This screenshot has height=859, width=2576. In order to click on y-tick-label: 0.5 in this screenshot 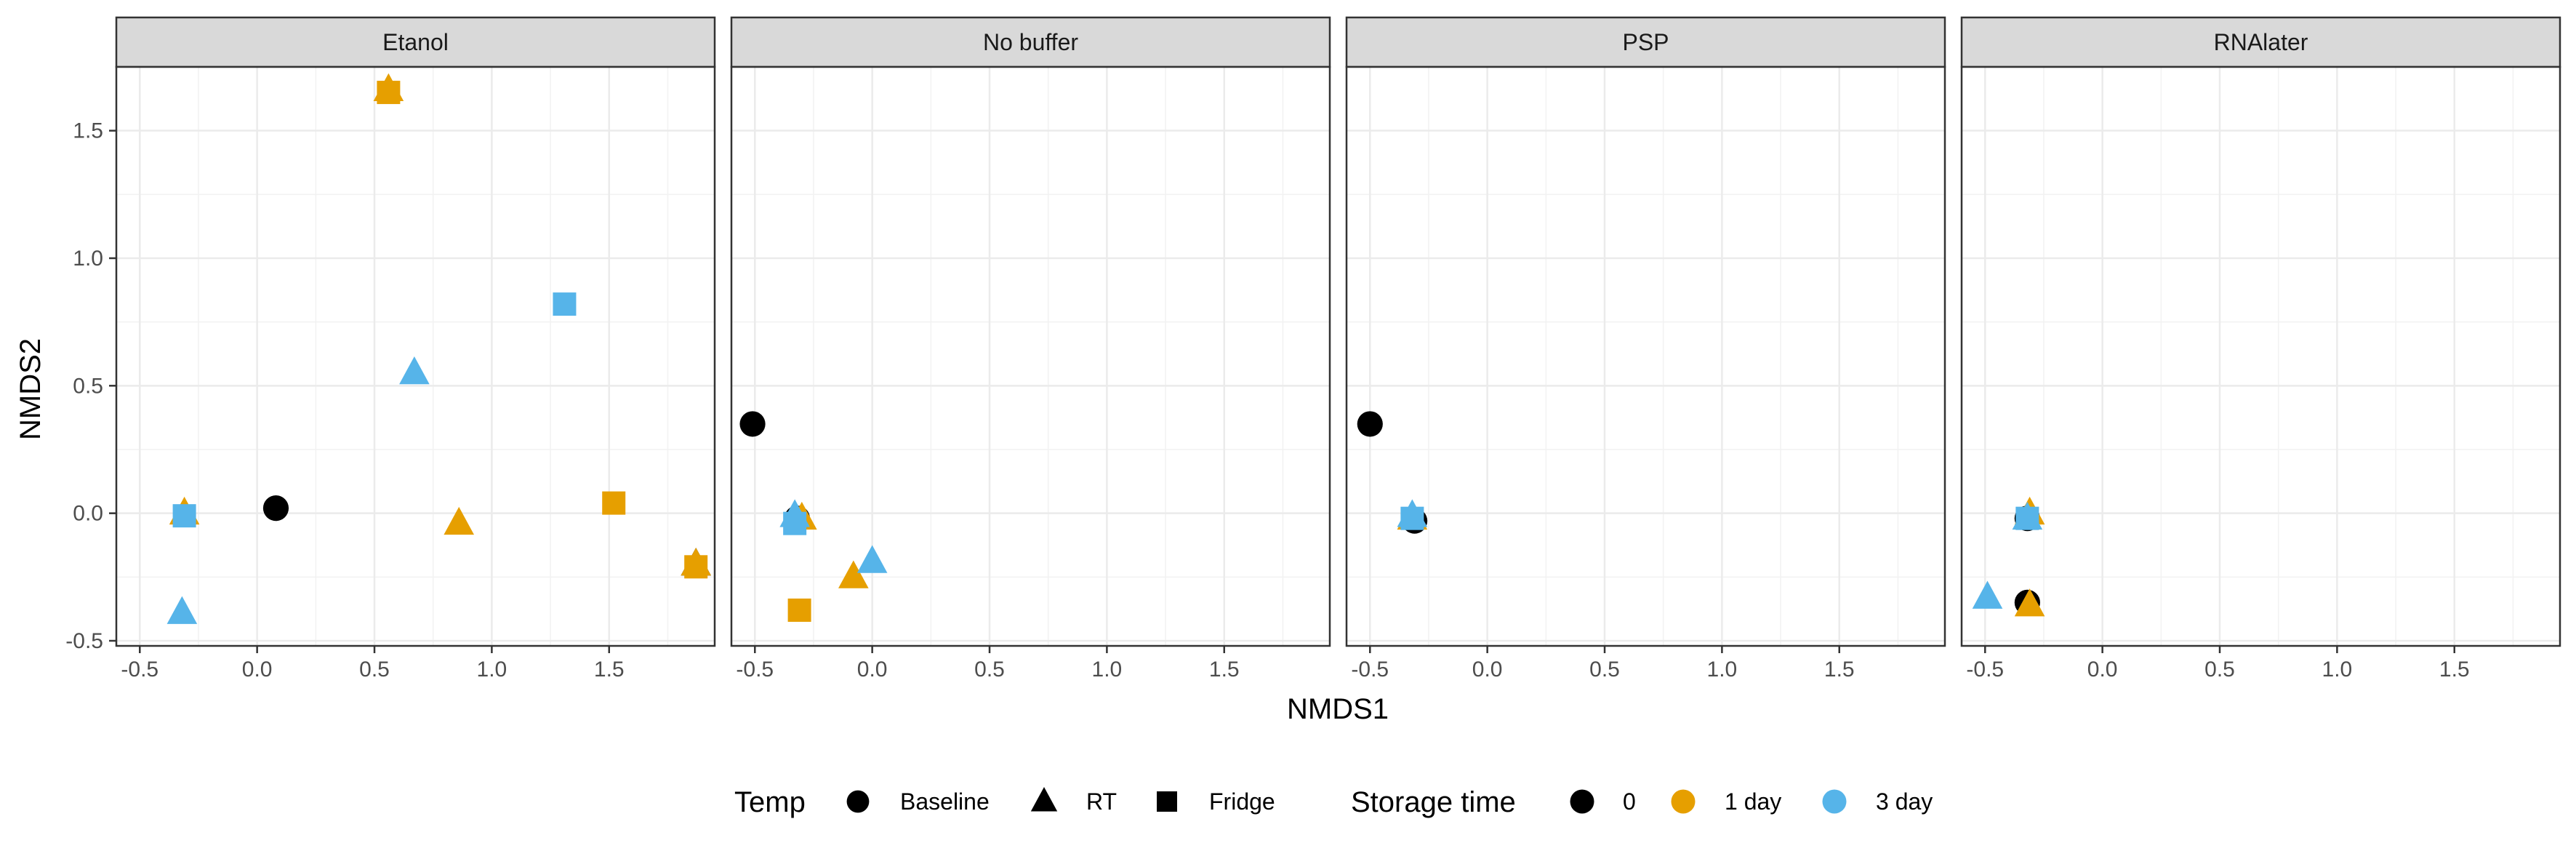, I will do `click(88, 386)`.